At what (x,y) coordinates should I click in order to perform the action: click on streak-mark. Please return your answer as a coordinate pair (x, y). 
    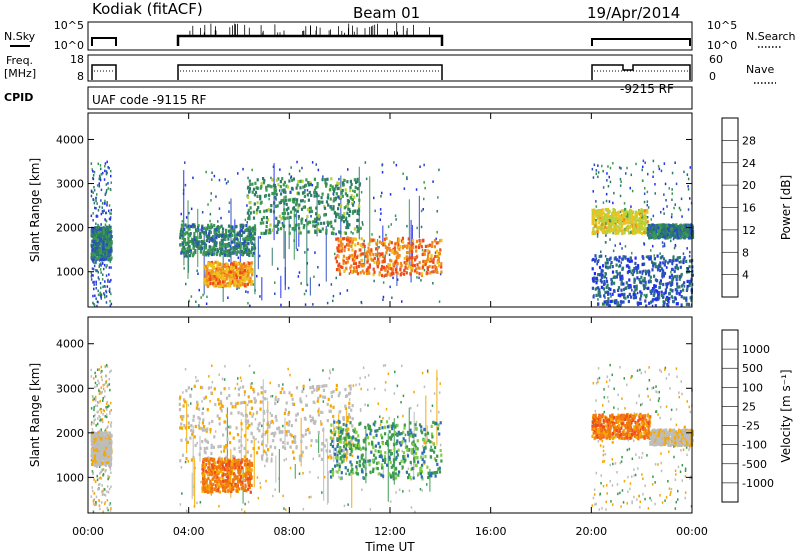
    Looking at the image, I should click on (299, 238).